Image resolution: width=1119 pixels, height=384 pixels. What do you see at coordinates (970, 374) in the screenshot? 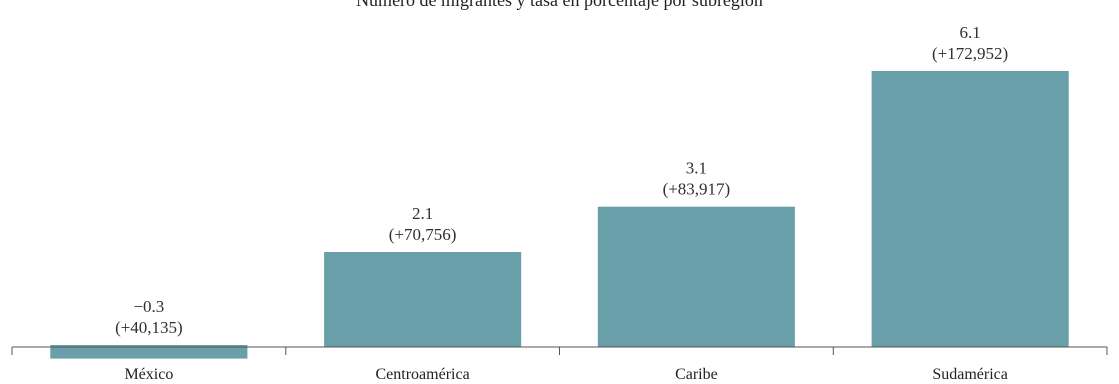
I see `x-tick-label-3: Sudamérica` at bounding box center [970, 374].